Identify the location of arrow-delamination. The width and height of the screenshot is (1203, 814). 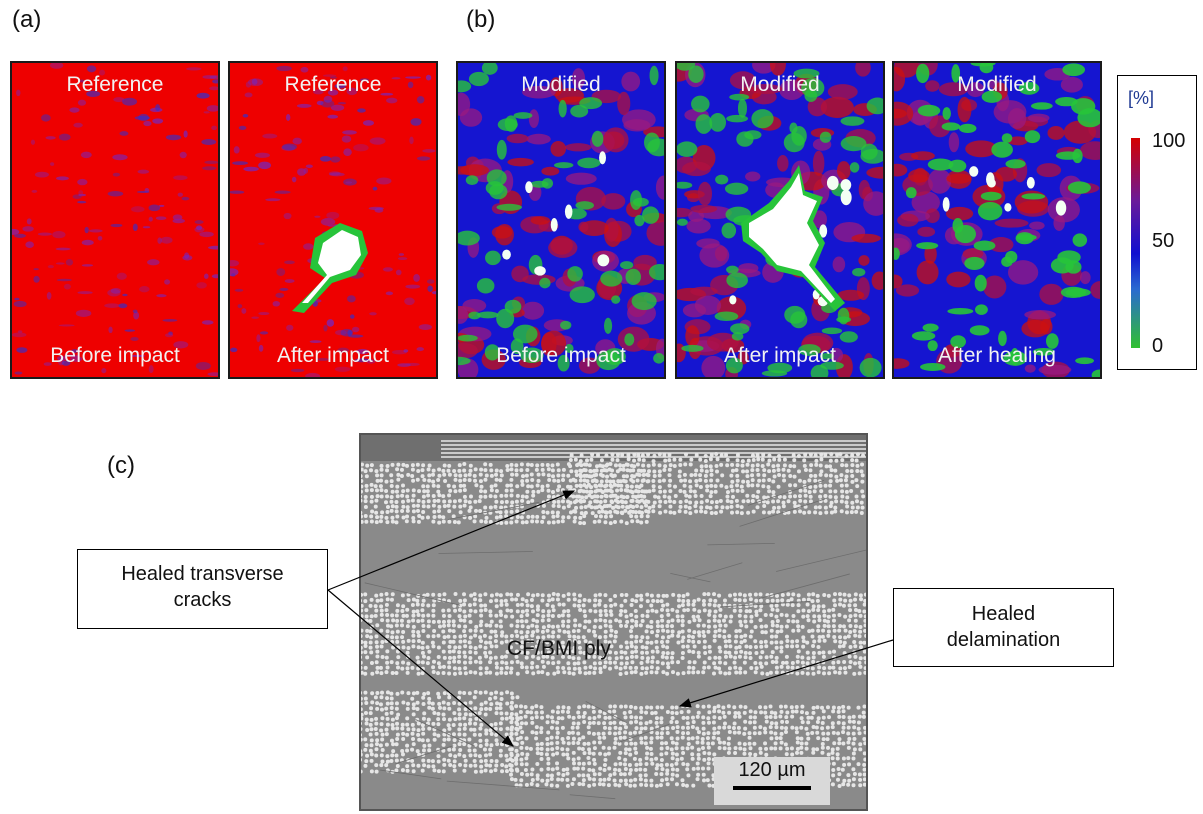
(786, 673).